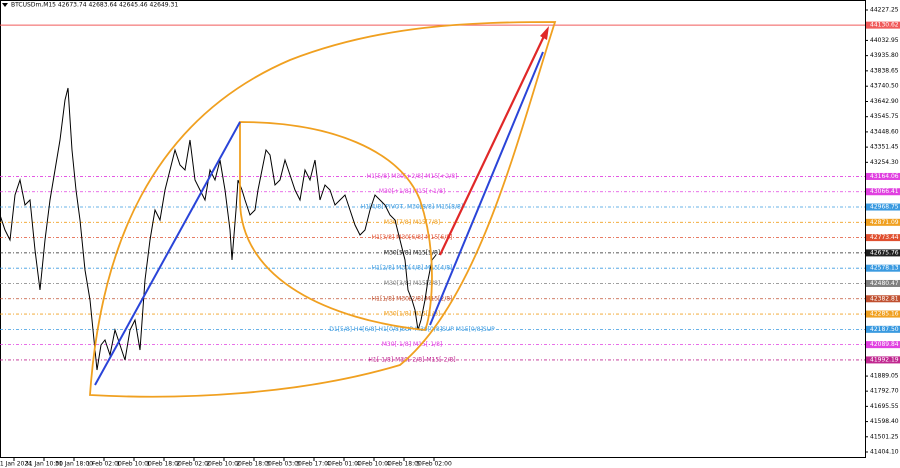 Image resolution: width=900 pixels, height=468 pixels. Describe the element at coordinates (412, 237) in the screenshot. I see `level-label: H1[3/8] M30[6/8] M15[6/8]` at that location.